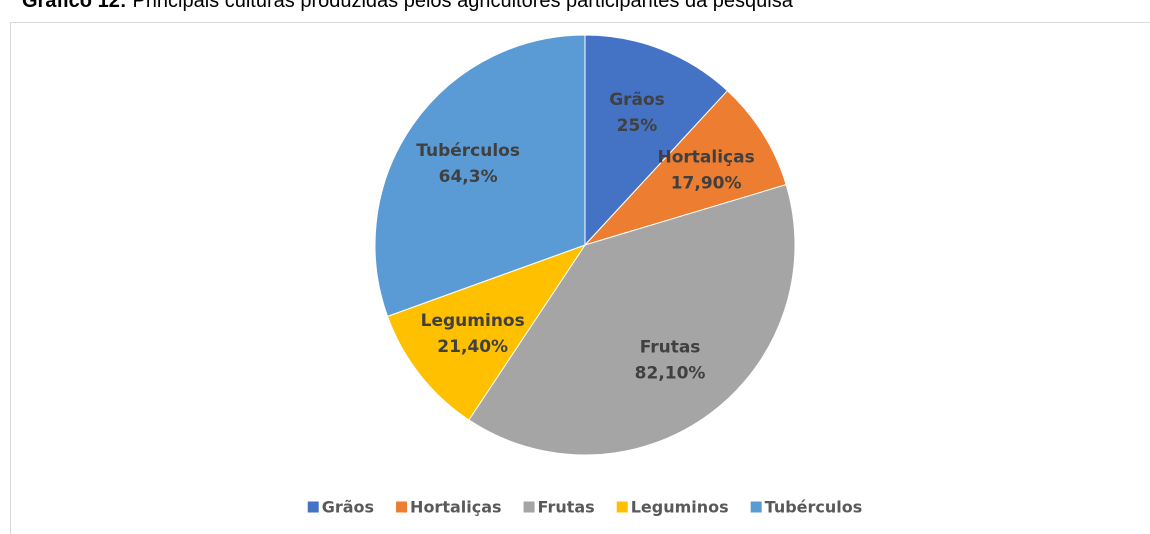 The height and width of the screenshot is (534, 1150). I want to click on data-label-name: Tubérculos, so click(468, 151).